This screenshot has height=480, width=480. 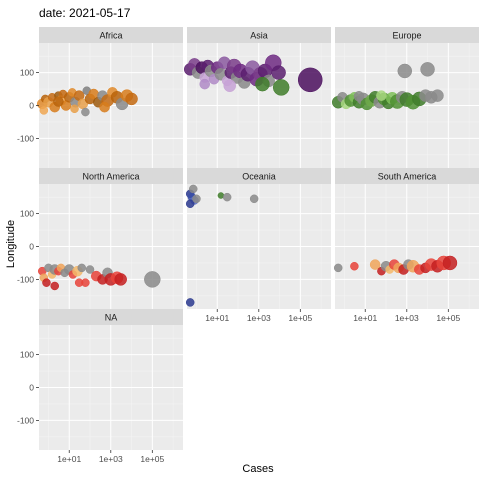 I want to click on facet-label: Europe, so click(x=406, y=36).